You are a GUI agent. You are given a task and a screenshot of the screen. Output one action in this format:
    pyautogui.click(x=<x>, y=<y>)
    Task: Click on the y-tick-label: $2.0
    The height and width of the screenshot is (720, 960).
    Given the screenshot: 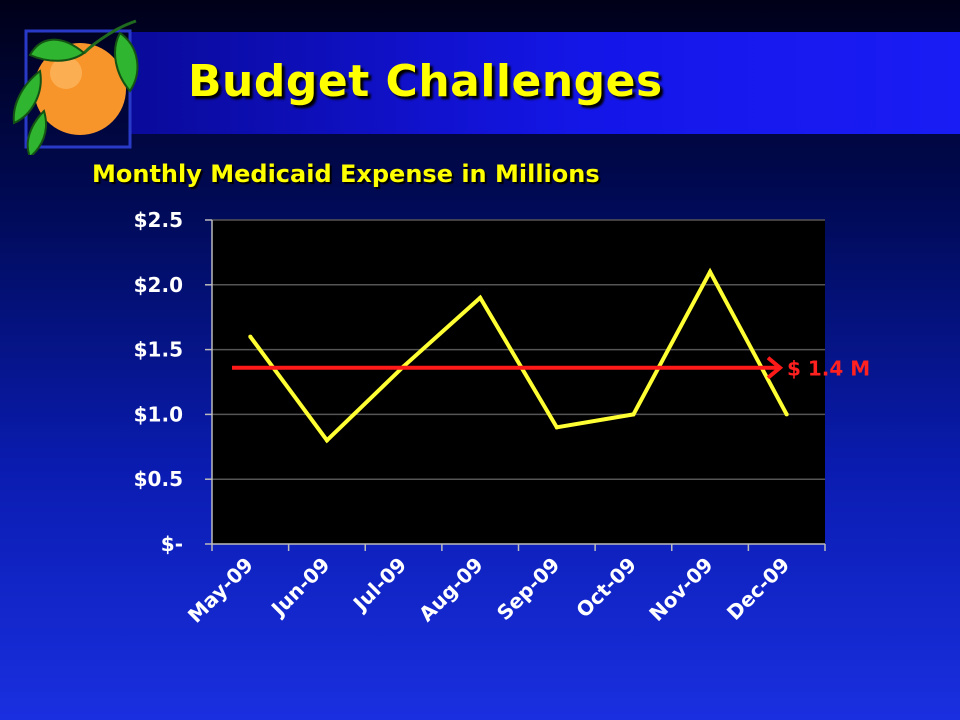 What is the action you would take?
    pyautogui.click(x=158, y=285)
    